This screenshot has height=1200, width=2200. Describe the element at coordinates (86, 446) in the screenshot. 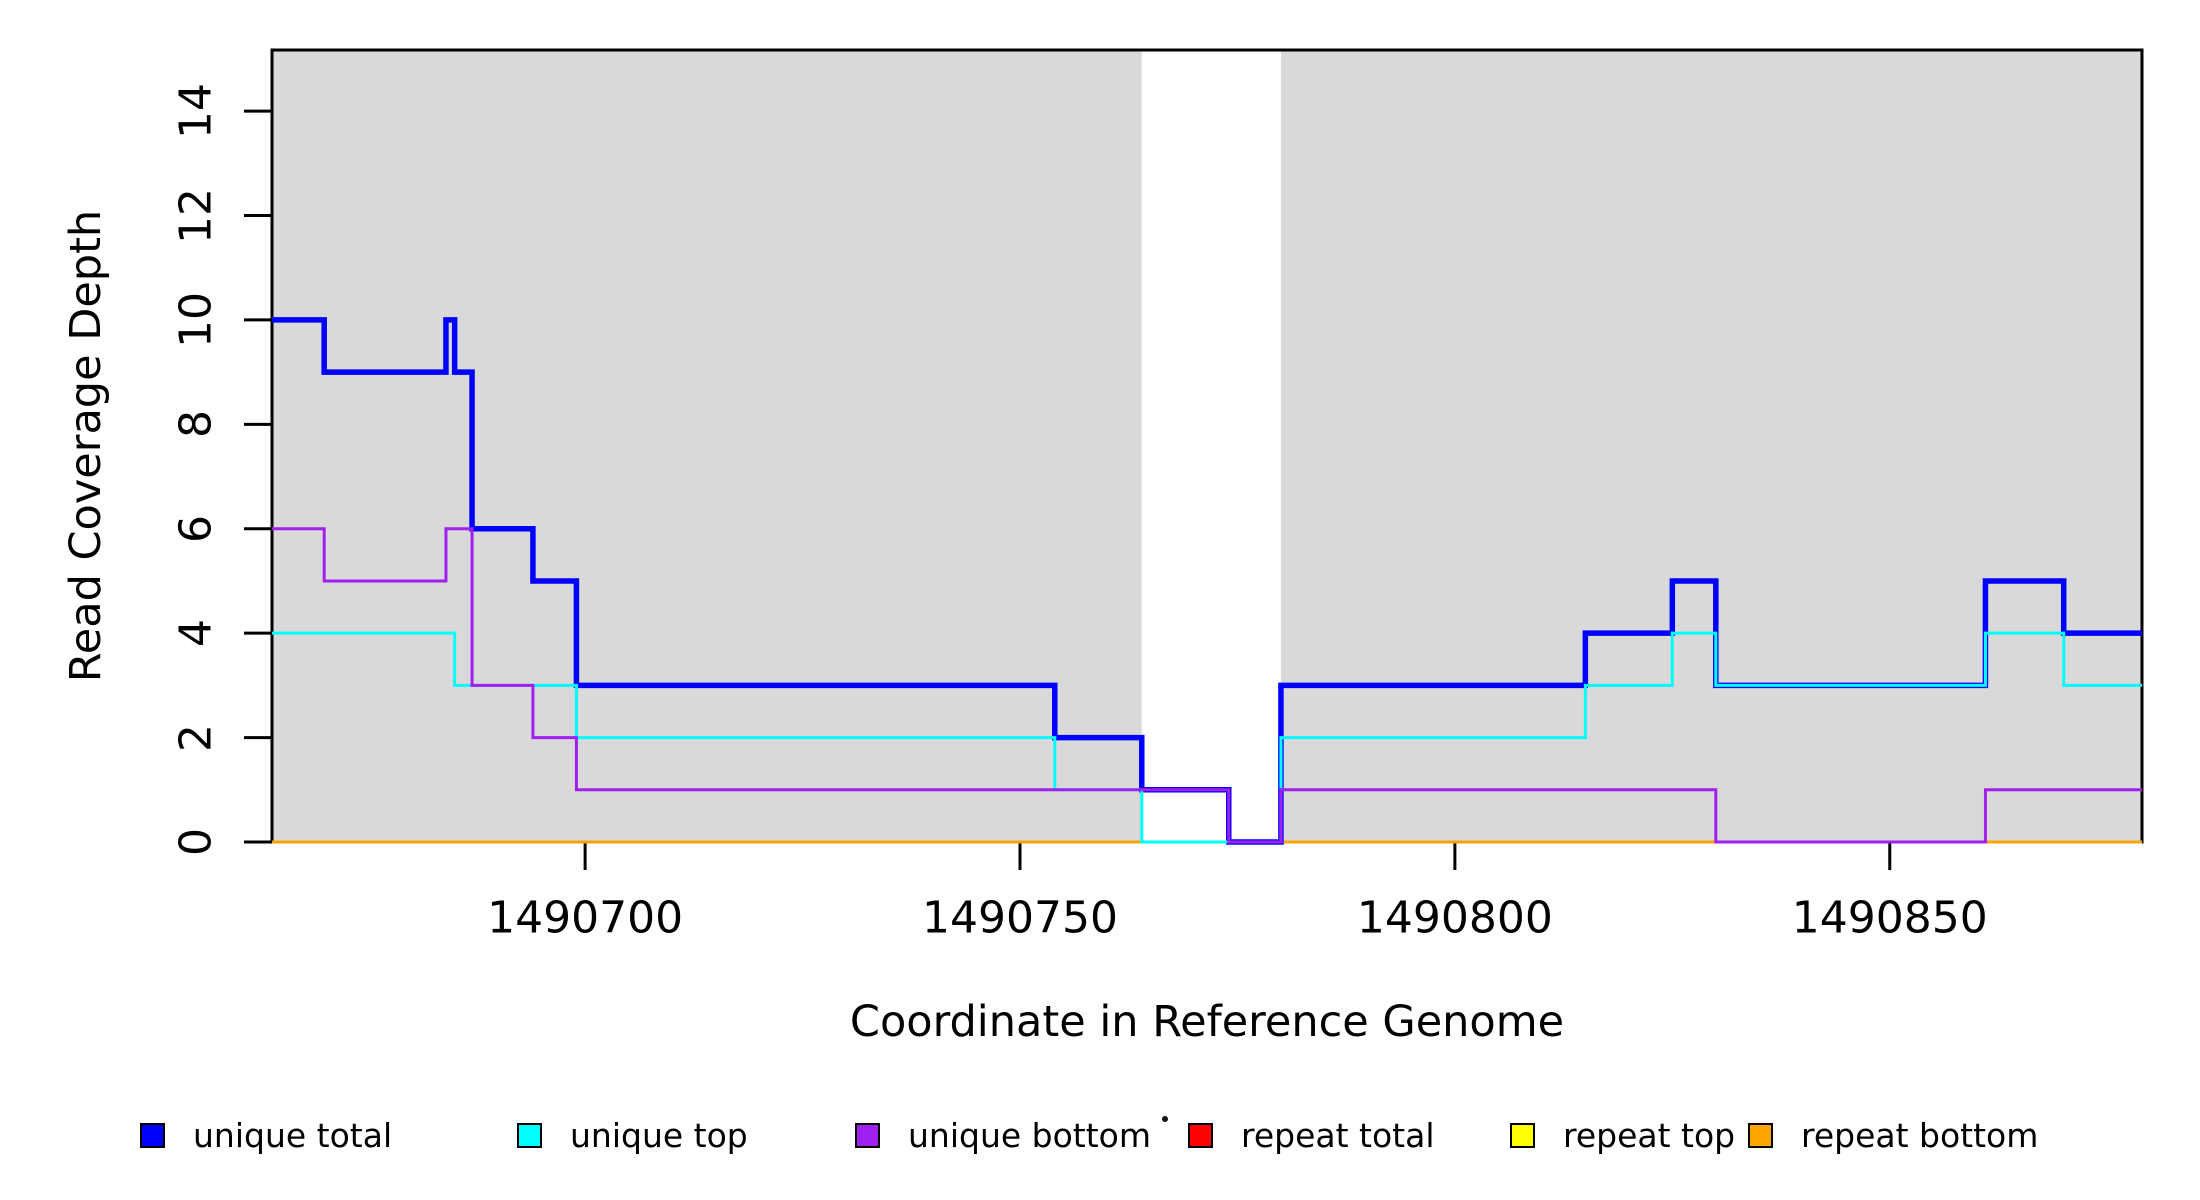

I see `y-axis-title: Read Coverage Depth` at that location.